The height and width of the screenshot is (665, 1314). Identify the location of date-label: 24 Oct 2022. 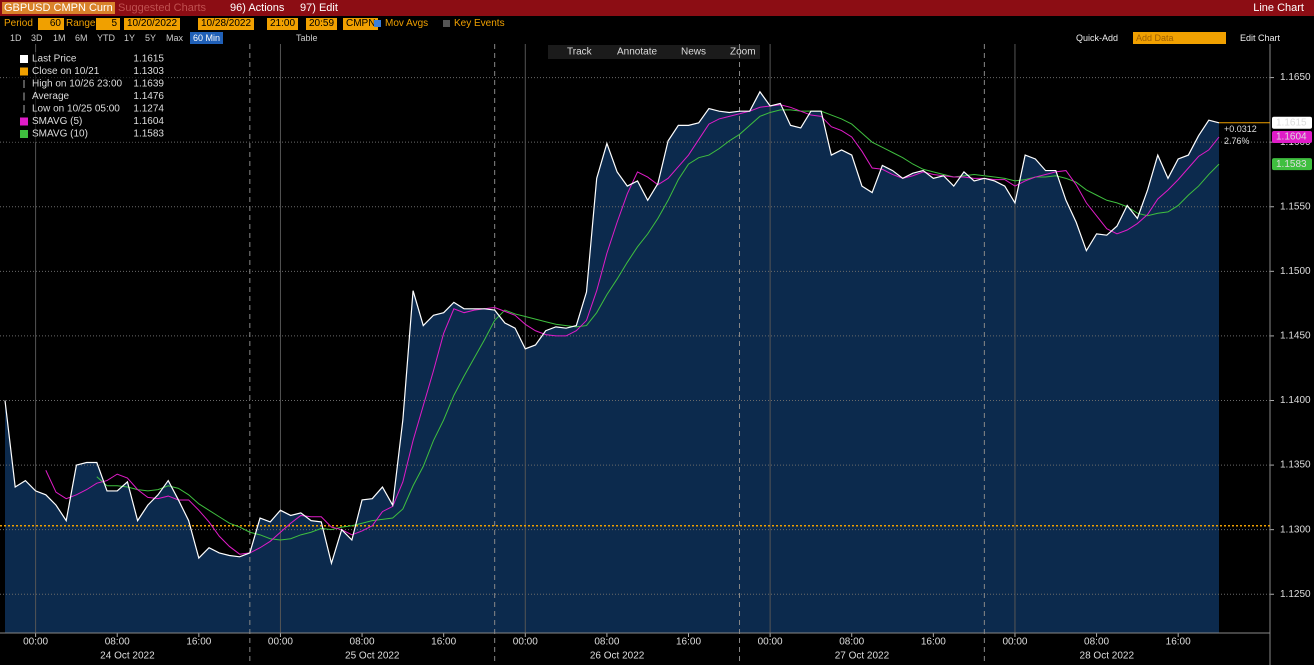
(127, 656).